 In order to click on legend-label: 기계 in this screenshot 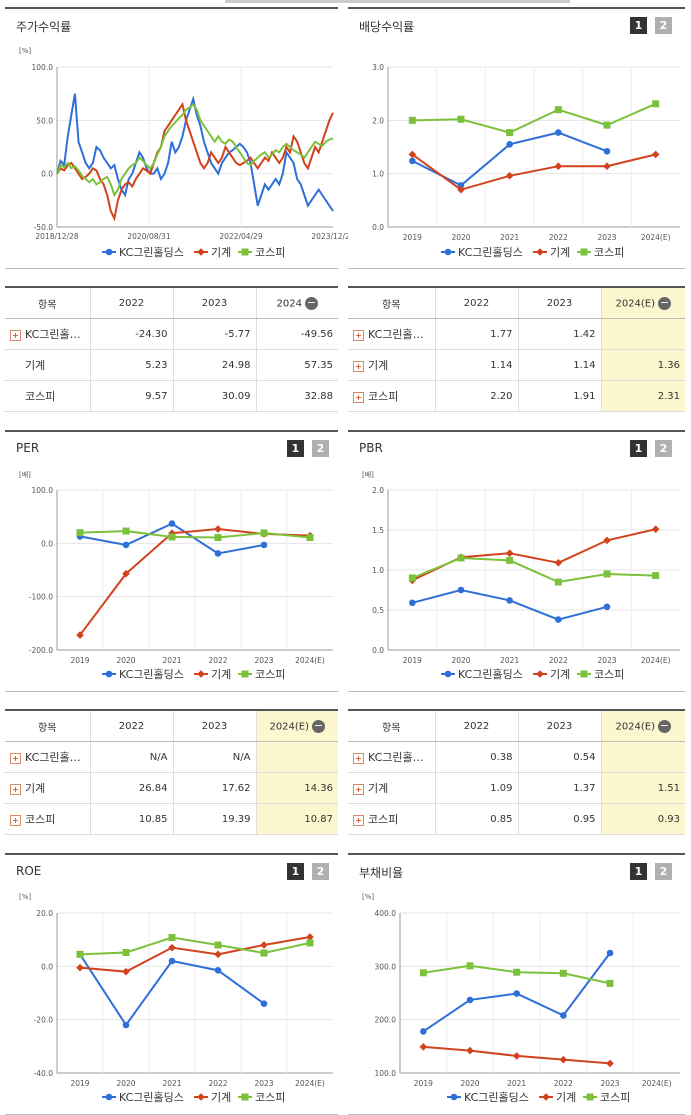, I will do `click(560, 252)`.